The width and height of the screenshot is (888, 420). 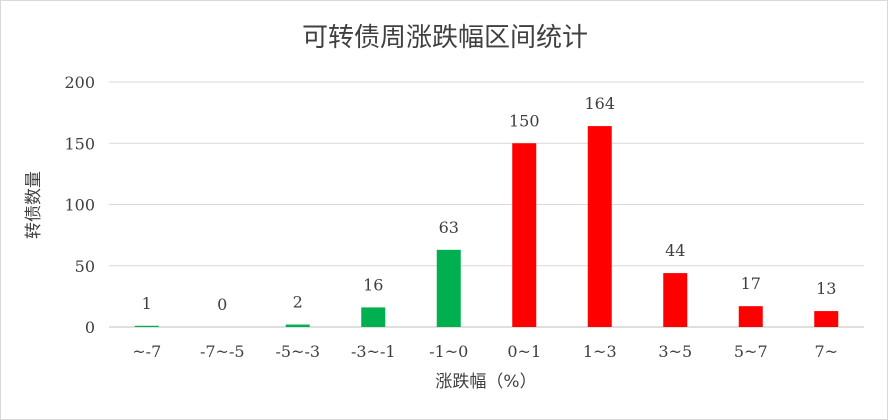 I want to click on x-axis-ticks: ~-7 -7~-5 -5~-3 -3~-1 -1~0 0~1 1~3 3~5 5~7 7~, so click(x=485, y=351).